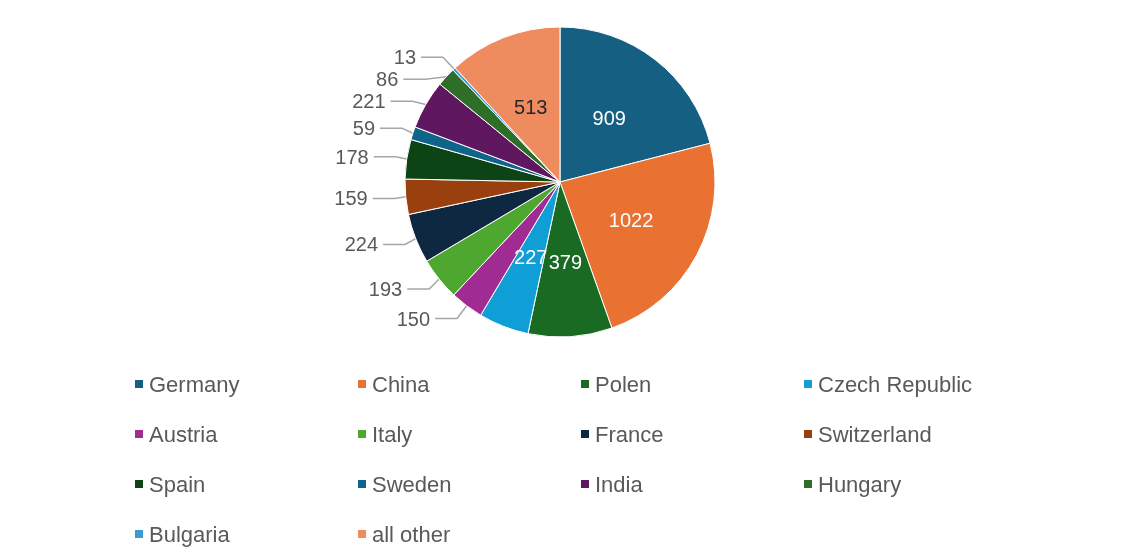  What do you see at coordinates (401, 384) in the screenshot?
I see `legend-label: China` at bounding box center [401, 384].